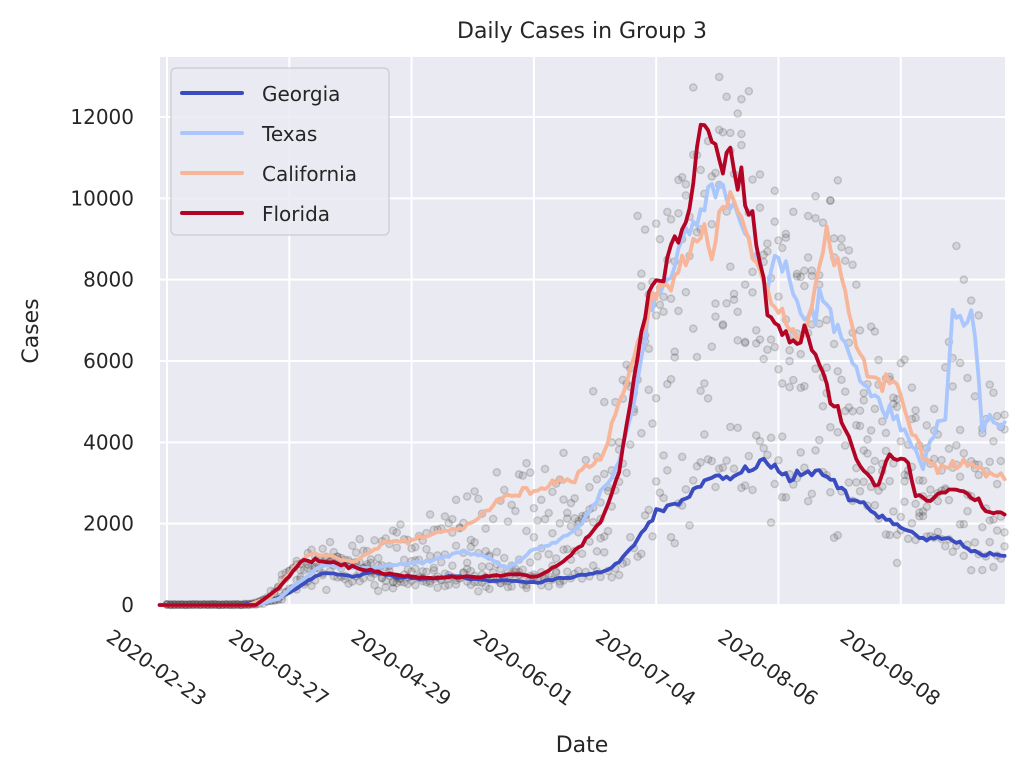 This screenshot has width=1024, height=780. Describe the element at coordinates (108, 442) in the screenshot. I see `y-tick-label: 4000` at that location.